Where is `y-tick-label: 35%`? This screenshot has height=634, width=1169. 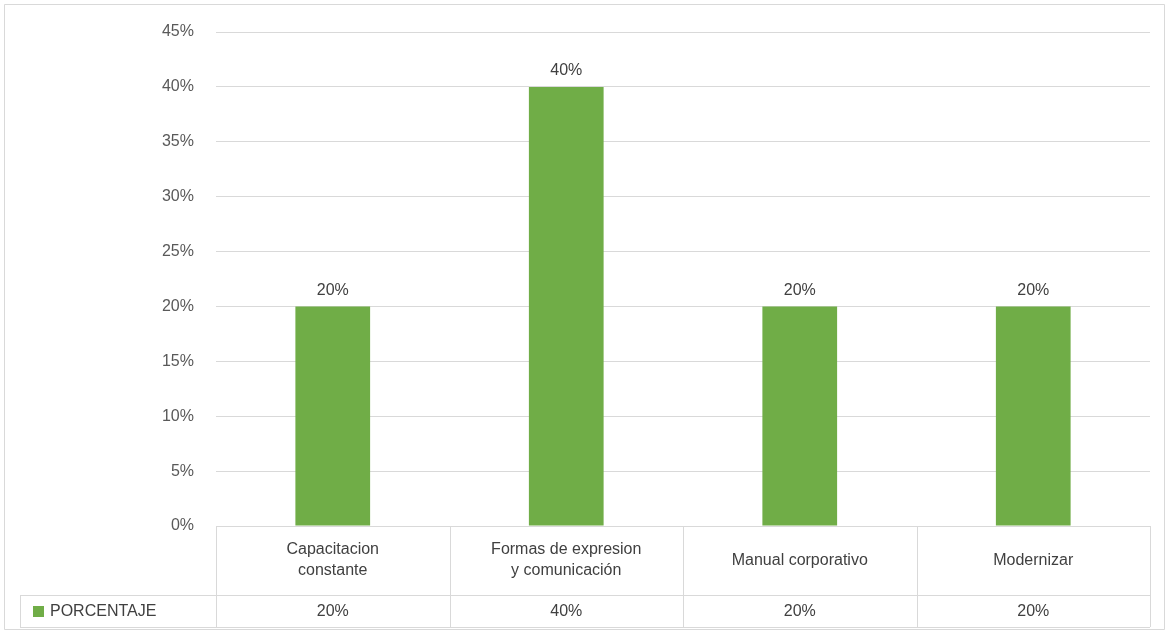
y-tick-label: 35% is located at coordinates (177, 141).